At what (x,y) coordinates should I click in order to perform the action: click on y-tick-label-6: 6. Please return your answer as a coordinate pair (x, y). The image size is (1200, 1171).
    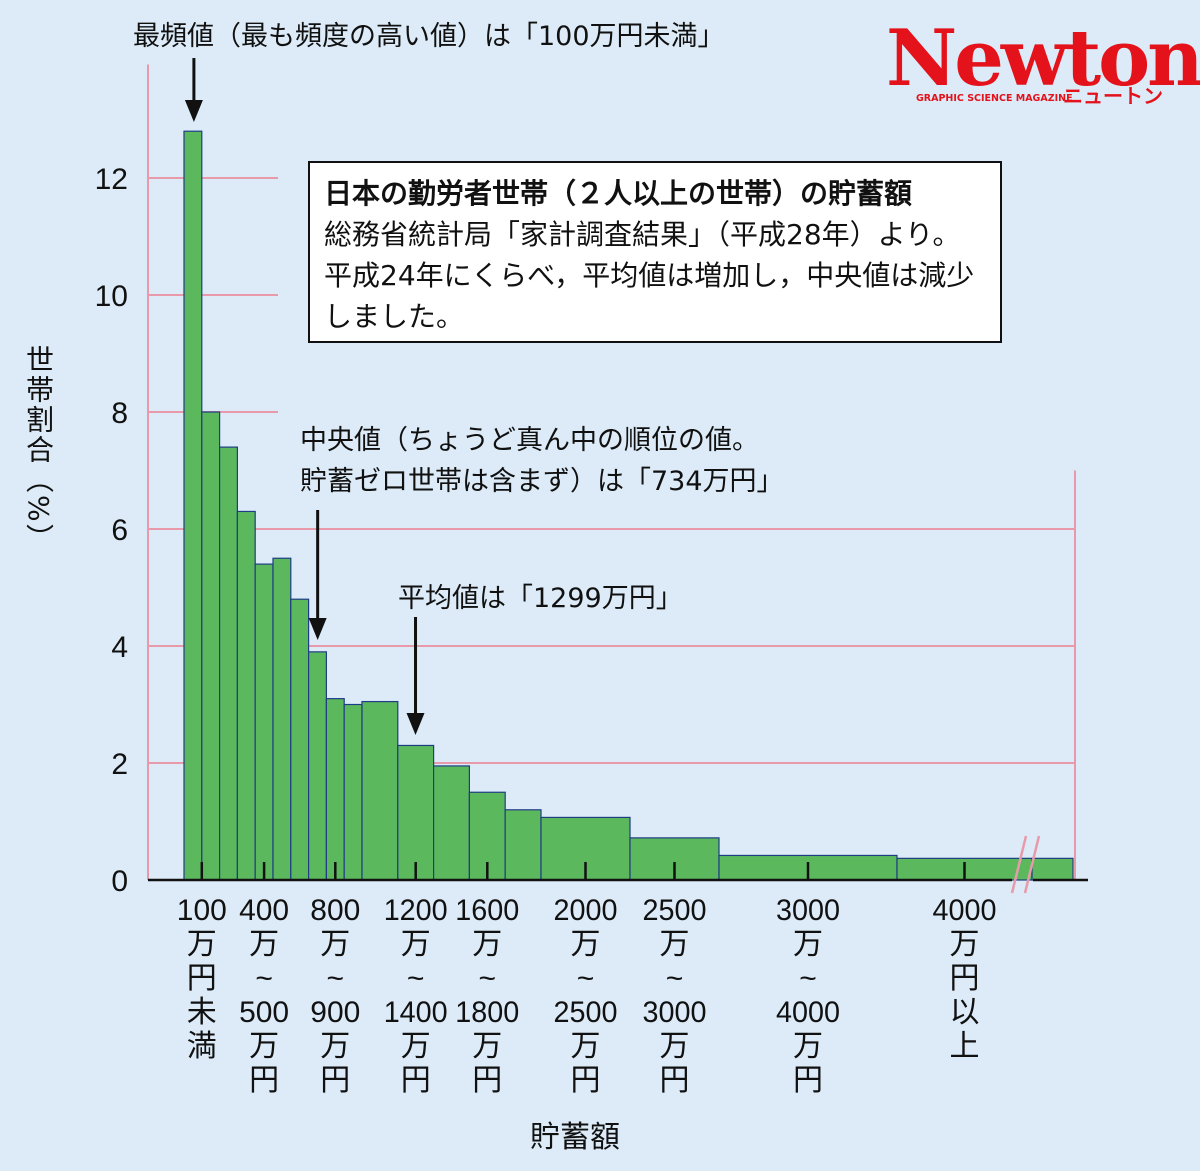
    Looking at the image, I should click on (119, 530).